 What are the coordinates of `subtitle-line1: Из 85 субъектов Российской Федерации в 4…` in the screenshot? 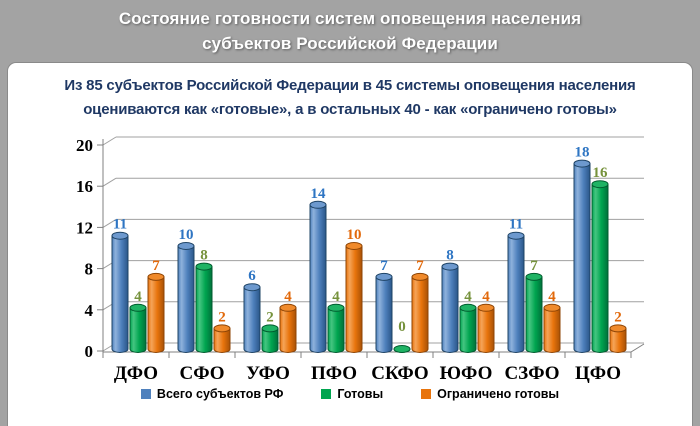 It's located at (350, 85).